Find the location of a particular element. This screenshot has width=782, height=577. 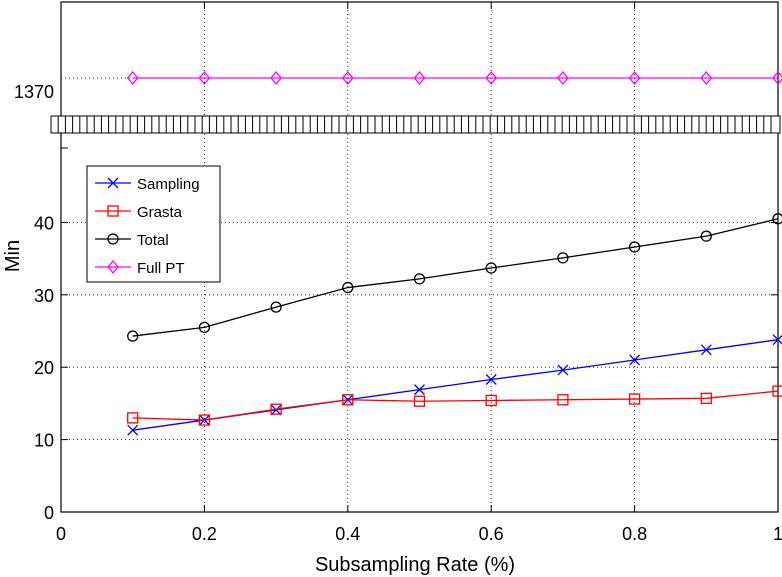

y-tick-label: 0 is located at coordinates (49, 513).